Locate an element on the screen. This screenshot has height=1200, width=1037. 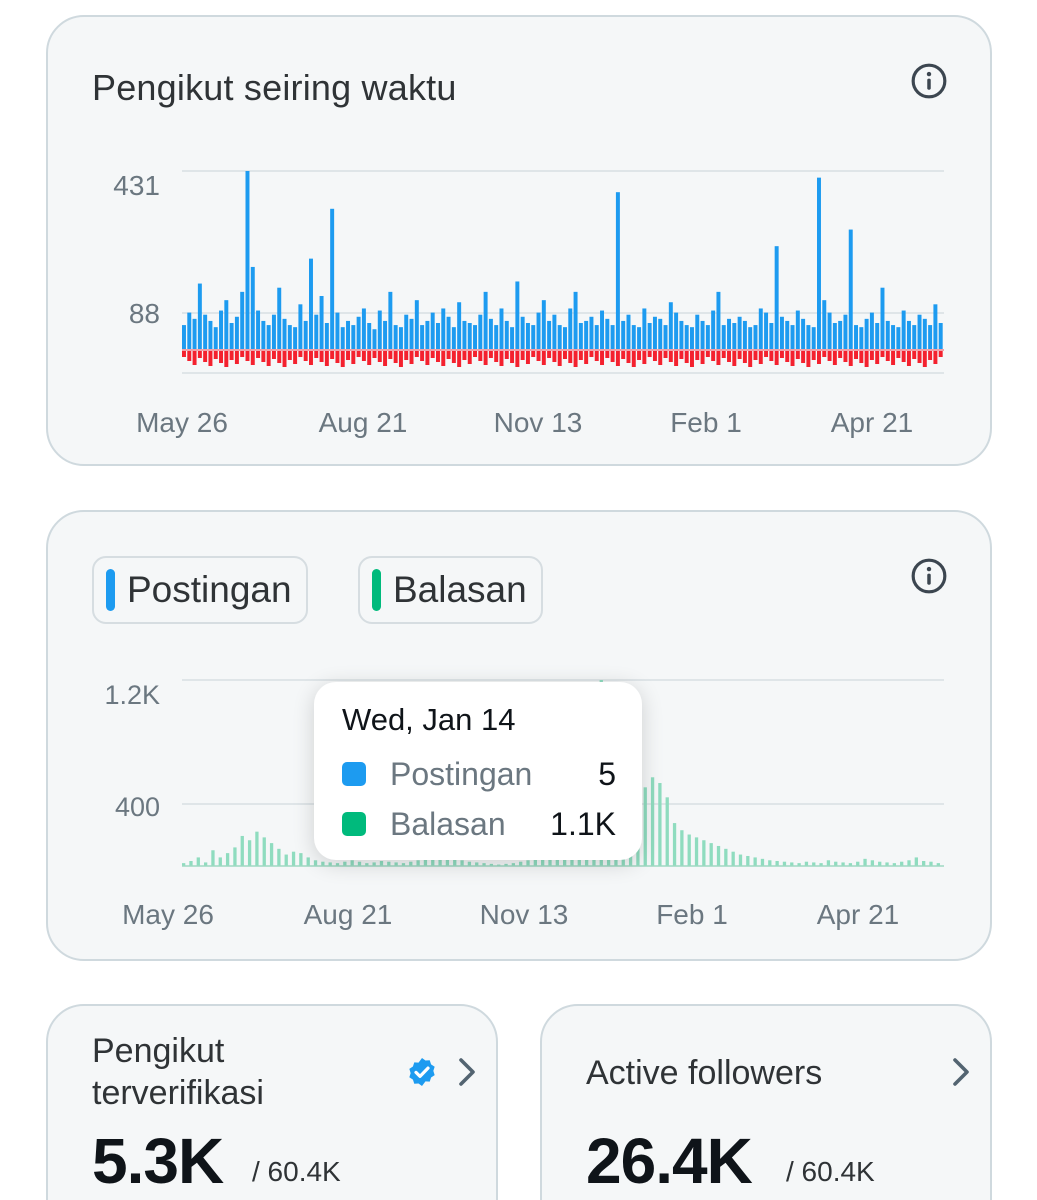
x-tick-label: Apr 21 is located at coordinates (858, 914).